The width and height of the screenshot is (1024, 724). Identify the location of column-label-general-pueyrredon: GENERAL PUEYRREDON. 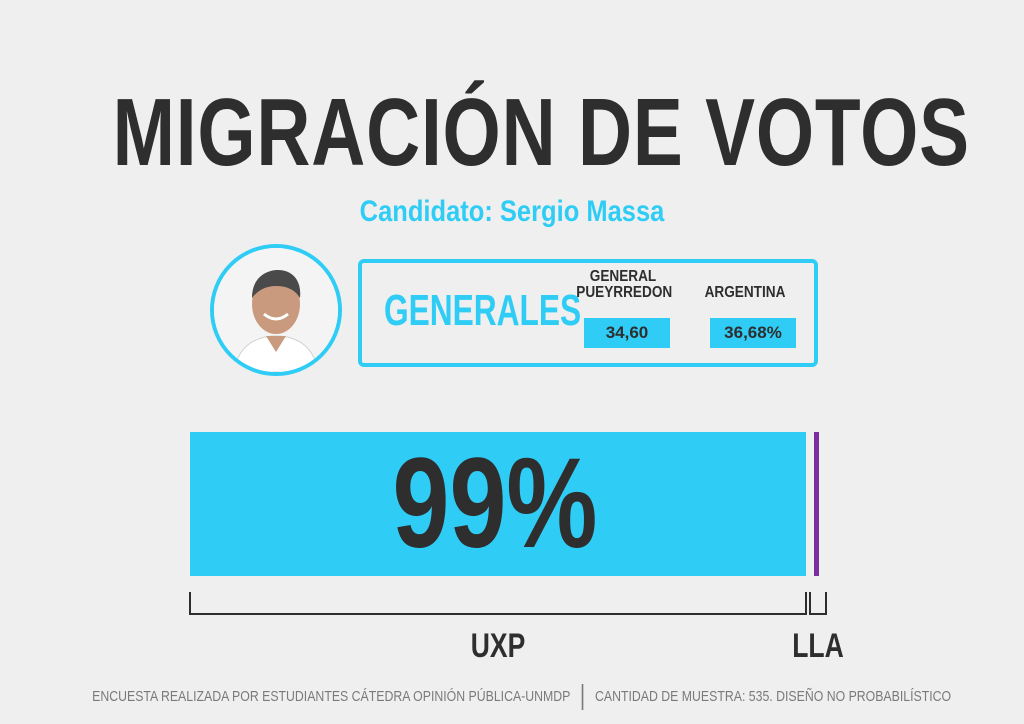
(624, 284).